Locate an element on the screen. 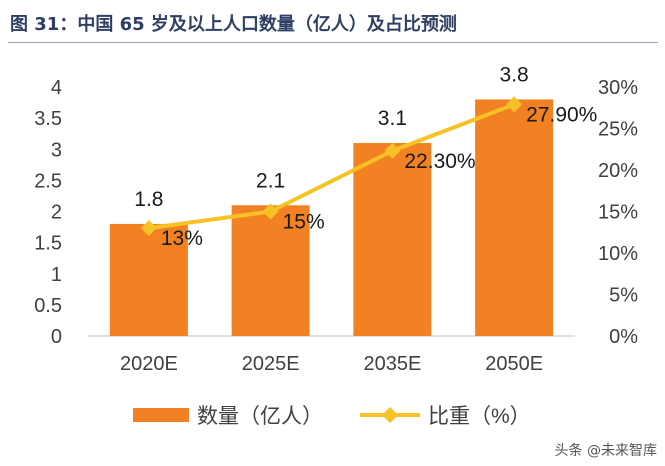 Image resolution: width=665 pixels, height=466 pixels. left-axis-tick-label: 1.5 is located at coordinates (48, 244).